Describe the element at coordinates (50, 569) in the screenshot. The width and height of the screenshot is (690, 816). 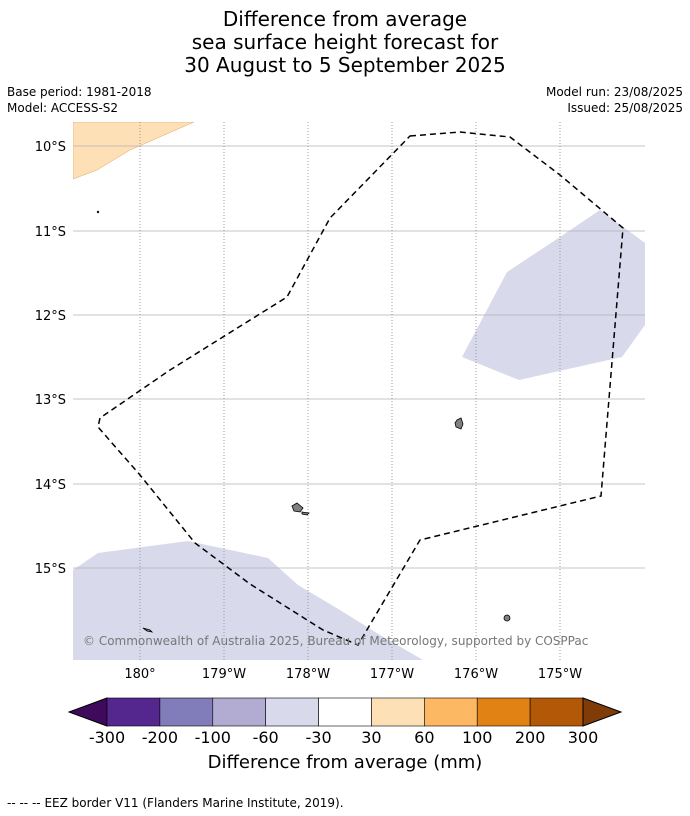
I see `lat-label-15s: 15°S` at that location.